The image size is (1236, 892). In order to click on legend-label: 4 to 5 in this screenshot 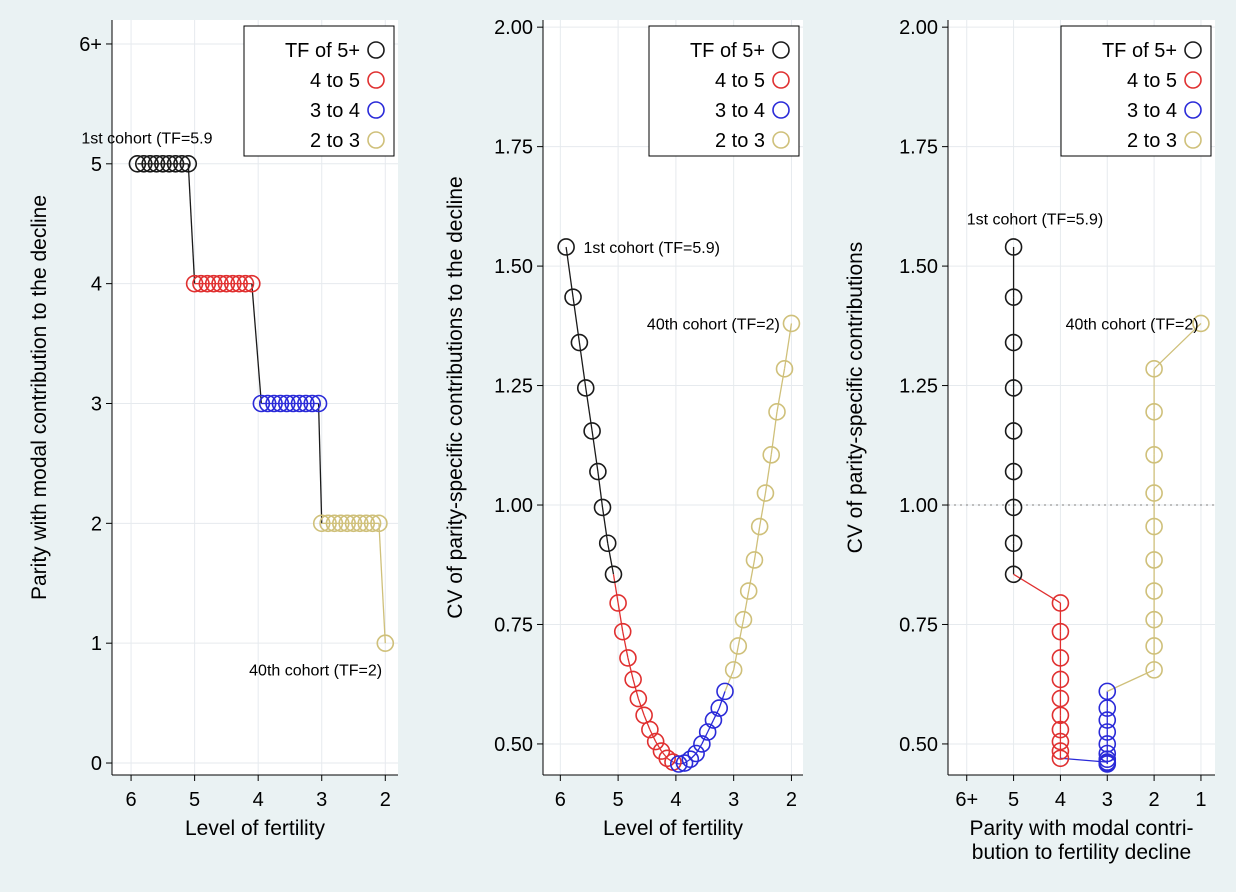, I will do `click(1152, 81)`.